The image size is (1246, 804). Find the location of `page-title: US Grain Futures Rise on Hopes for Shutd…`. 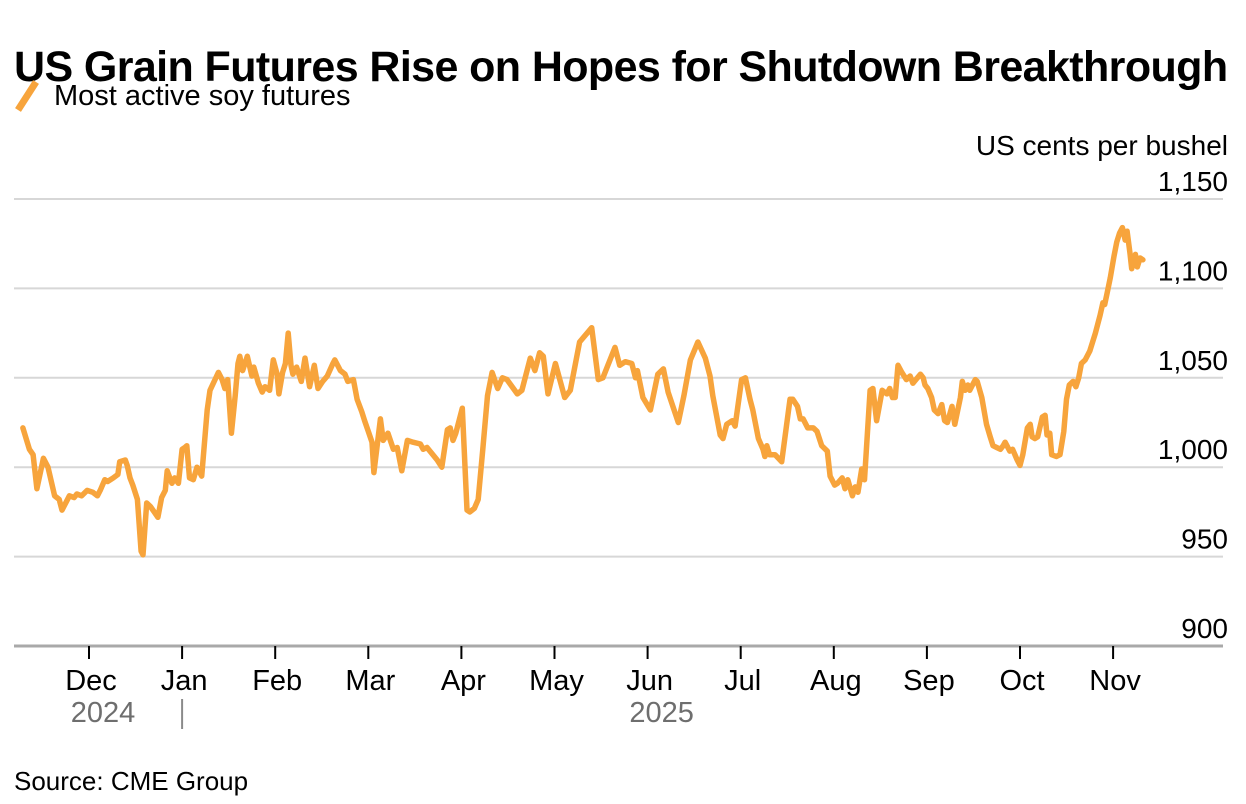

page-title: US Grain Futures Rise on Hopes for Shutd… is located at coordinates (621, 66).